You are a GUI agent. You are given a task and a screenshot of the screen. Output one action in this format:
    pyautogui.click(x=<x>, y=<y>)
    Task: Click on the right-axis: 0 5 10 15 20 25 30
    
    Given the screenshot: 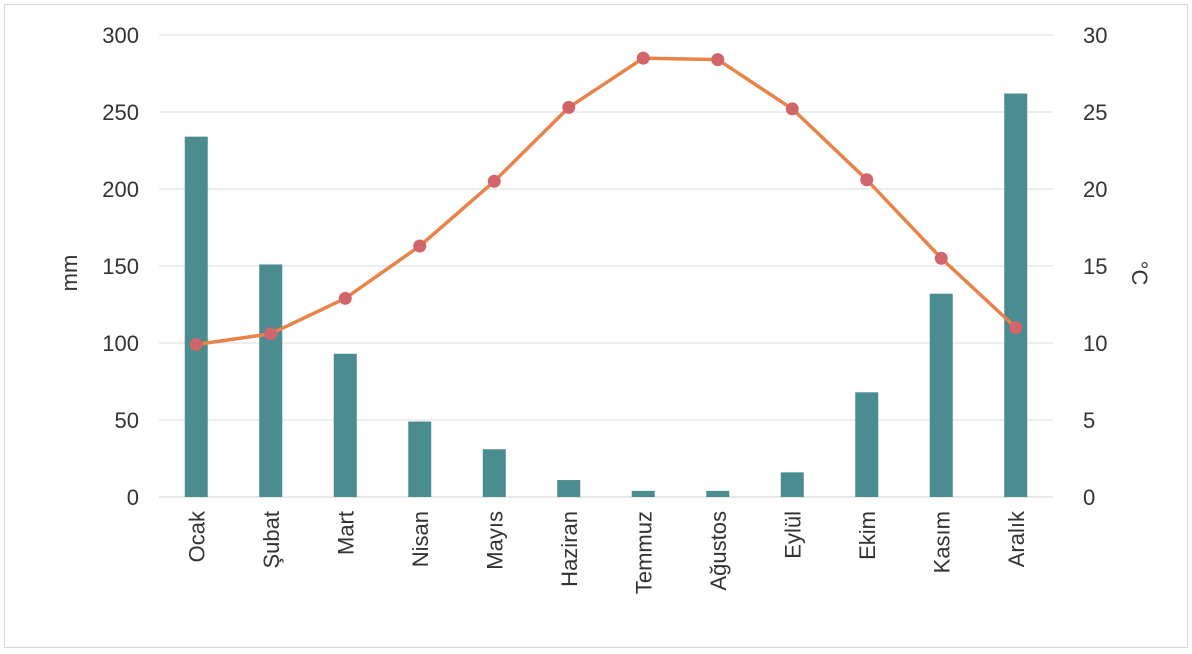 What is the action you would take?
    pyautogui.click(x=1095, y=266)
    